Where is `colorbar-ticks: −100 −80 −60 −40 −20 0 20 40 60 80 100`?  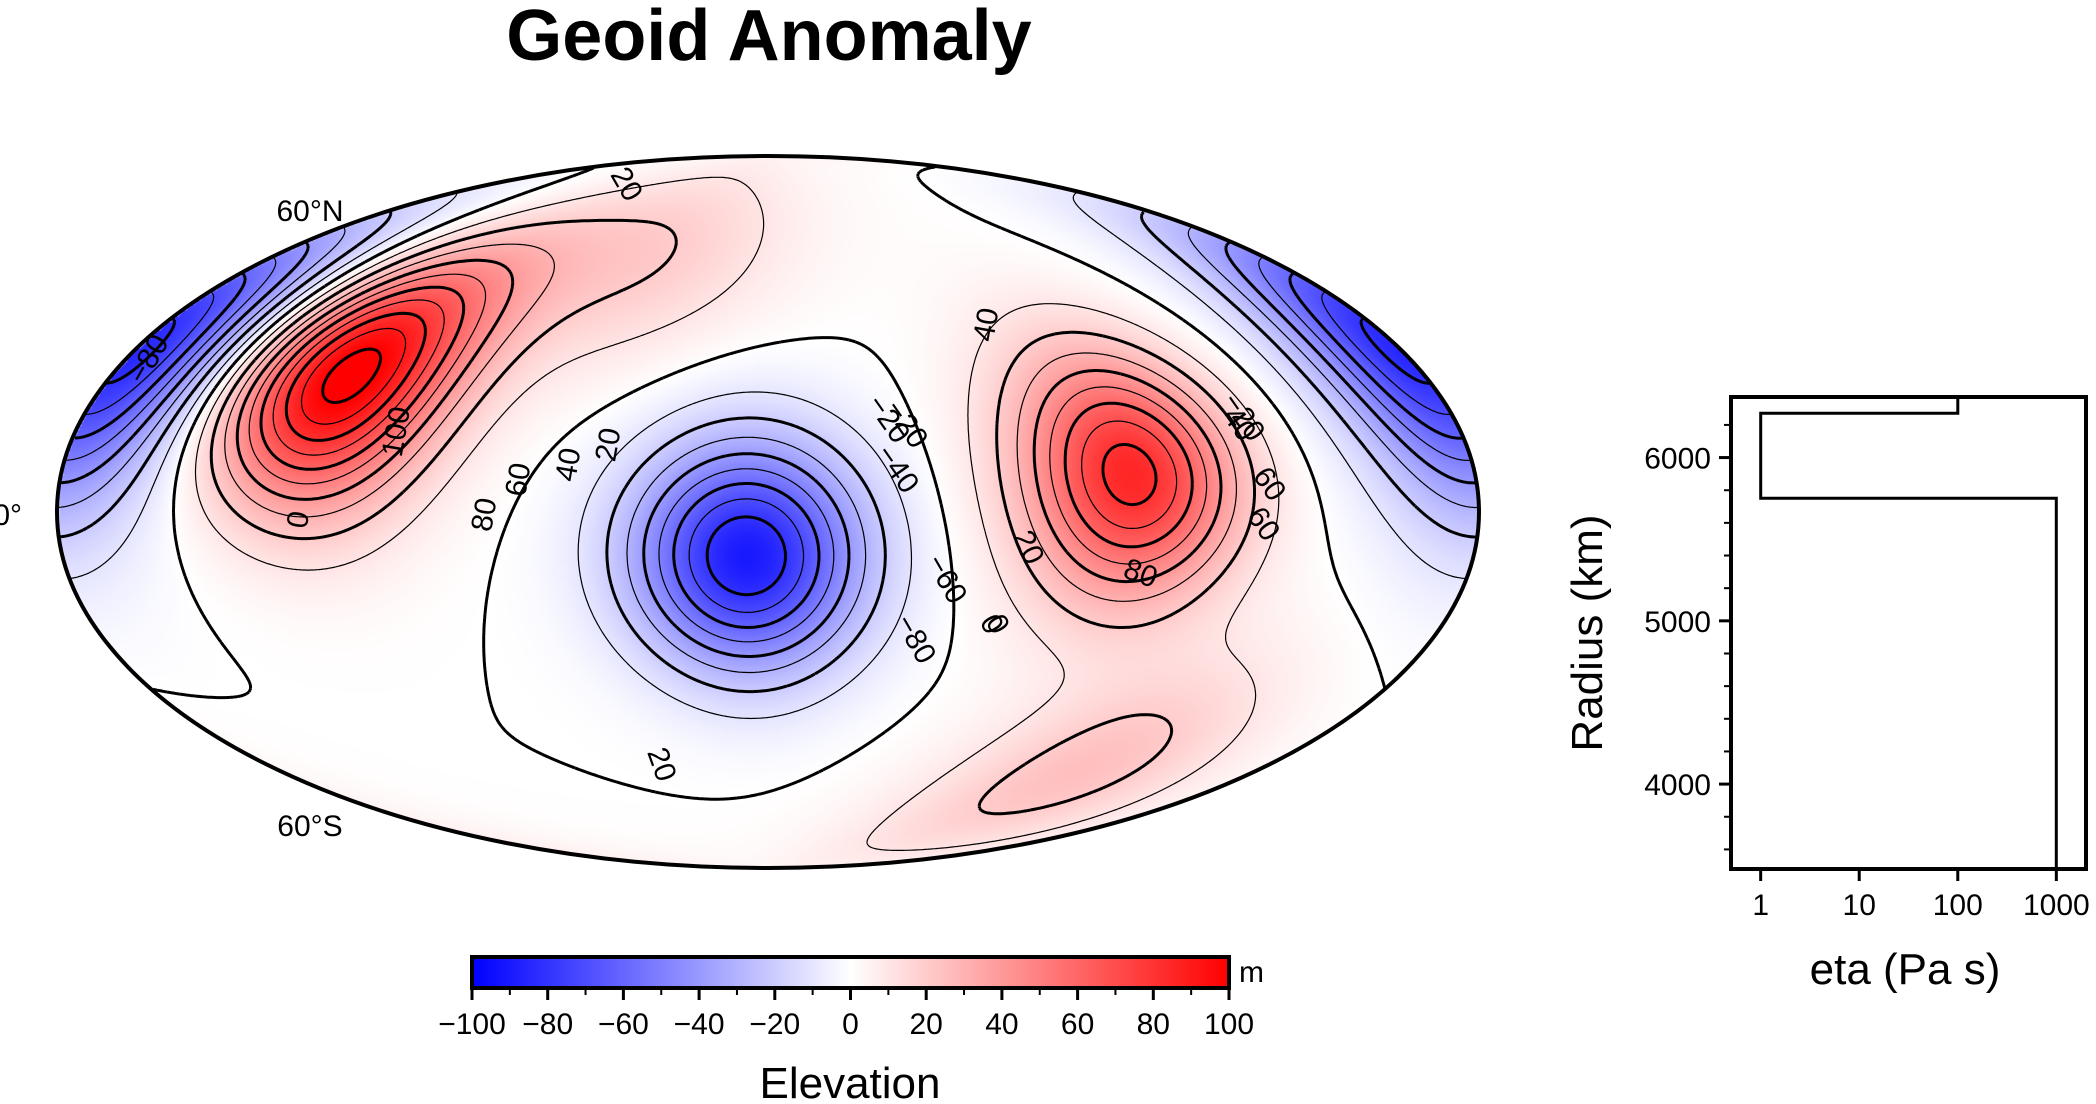 colorbar-ticks: −100 −80 −60 −40 −20 0 20 40 60 80 100 is located at coordinates (846, 1014).